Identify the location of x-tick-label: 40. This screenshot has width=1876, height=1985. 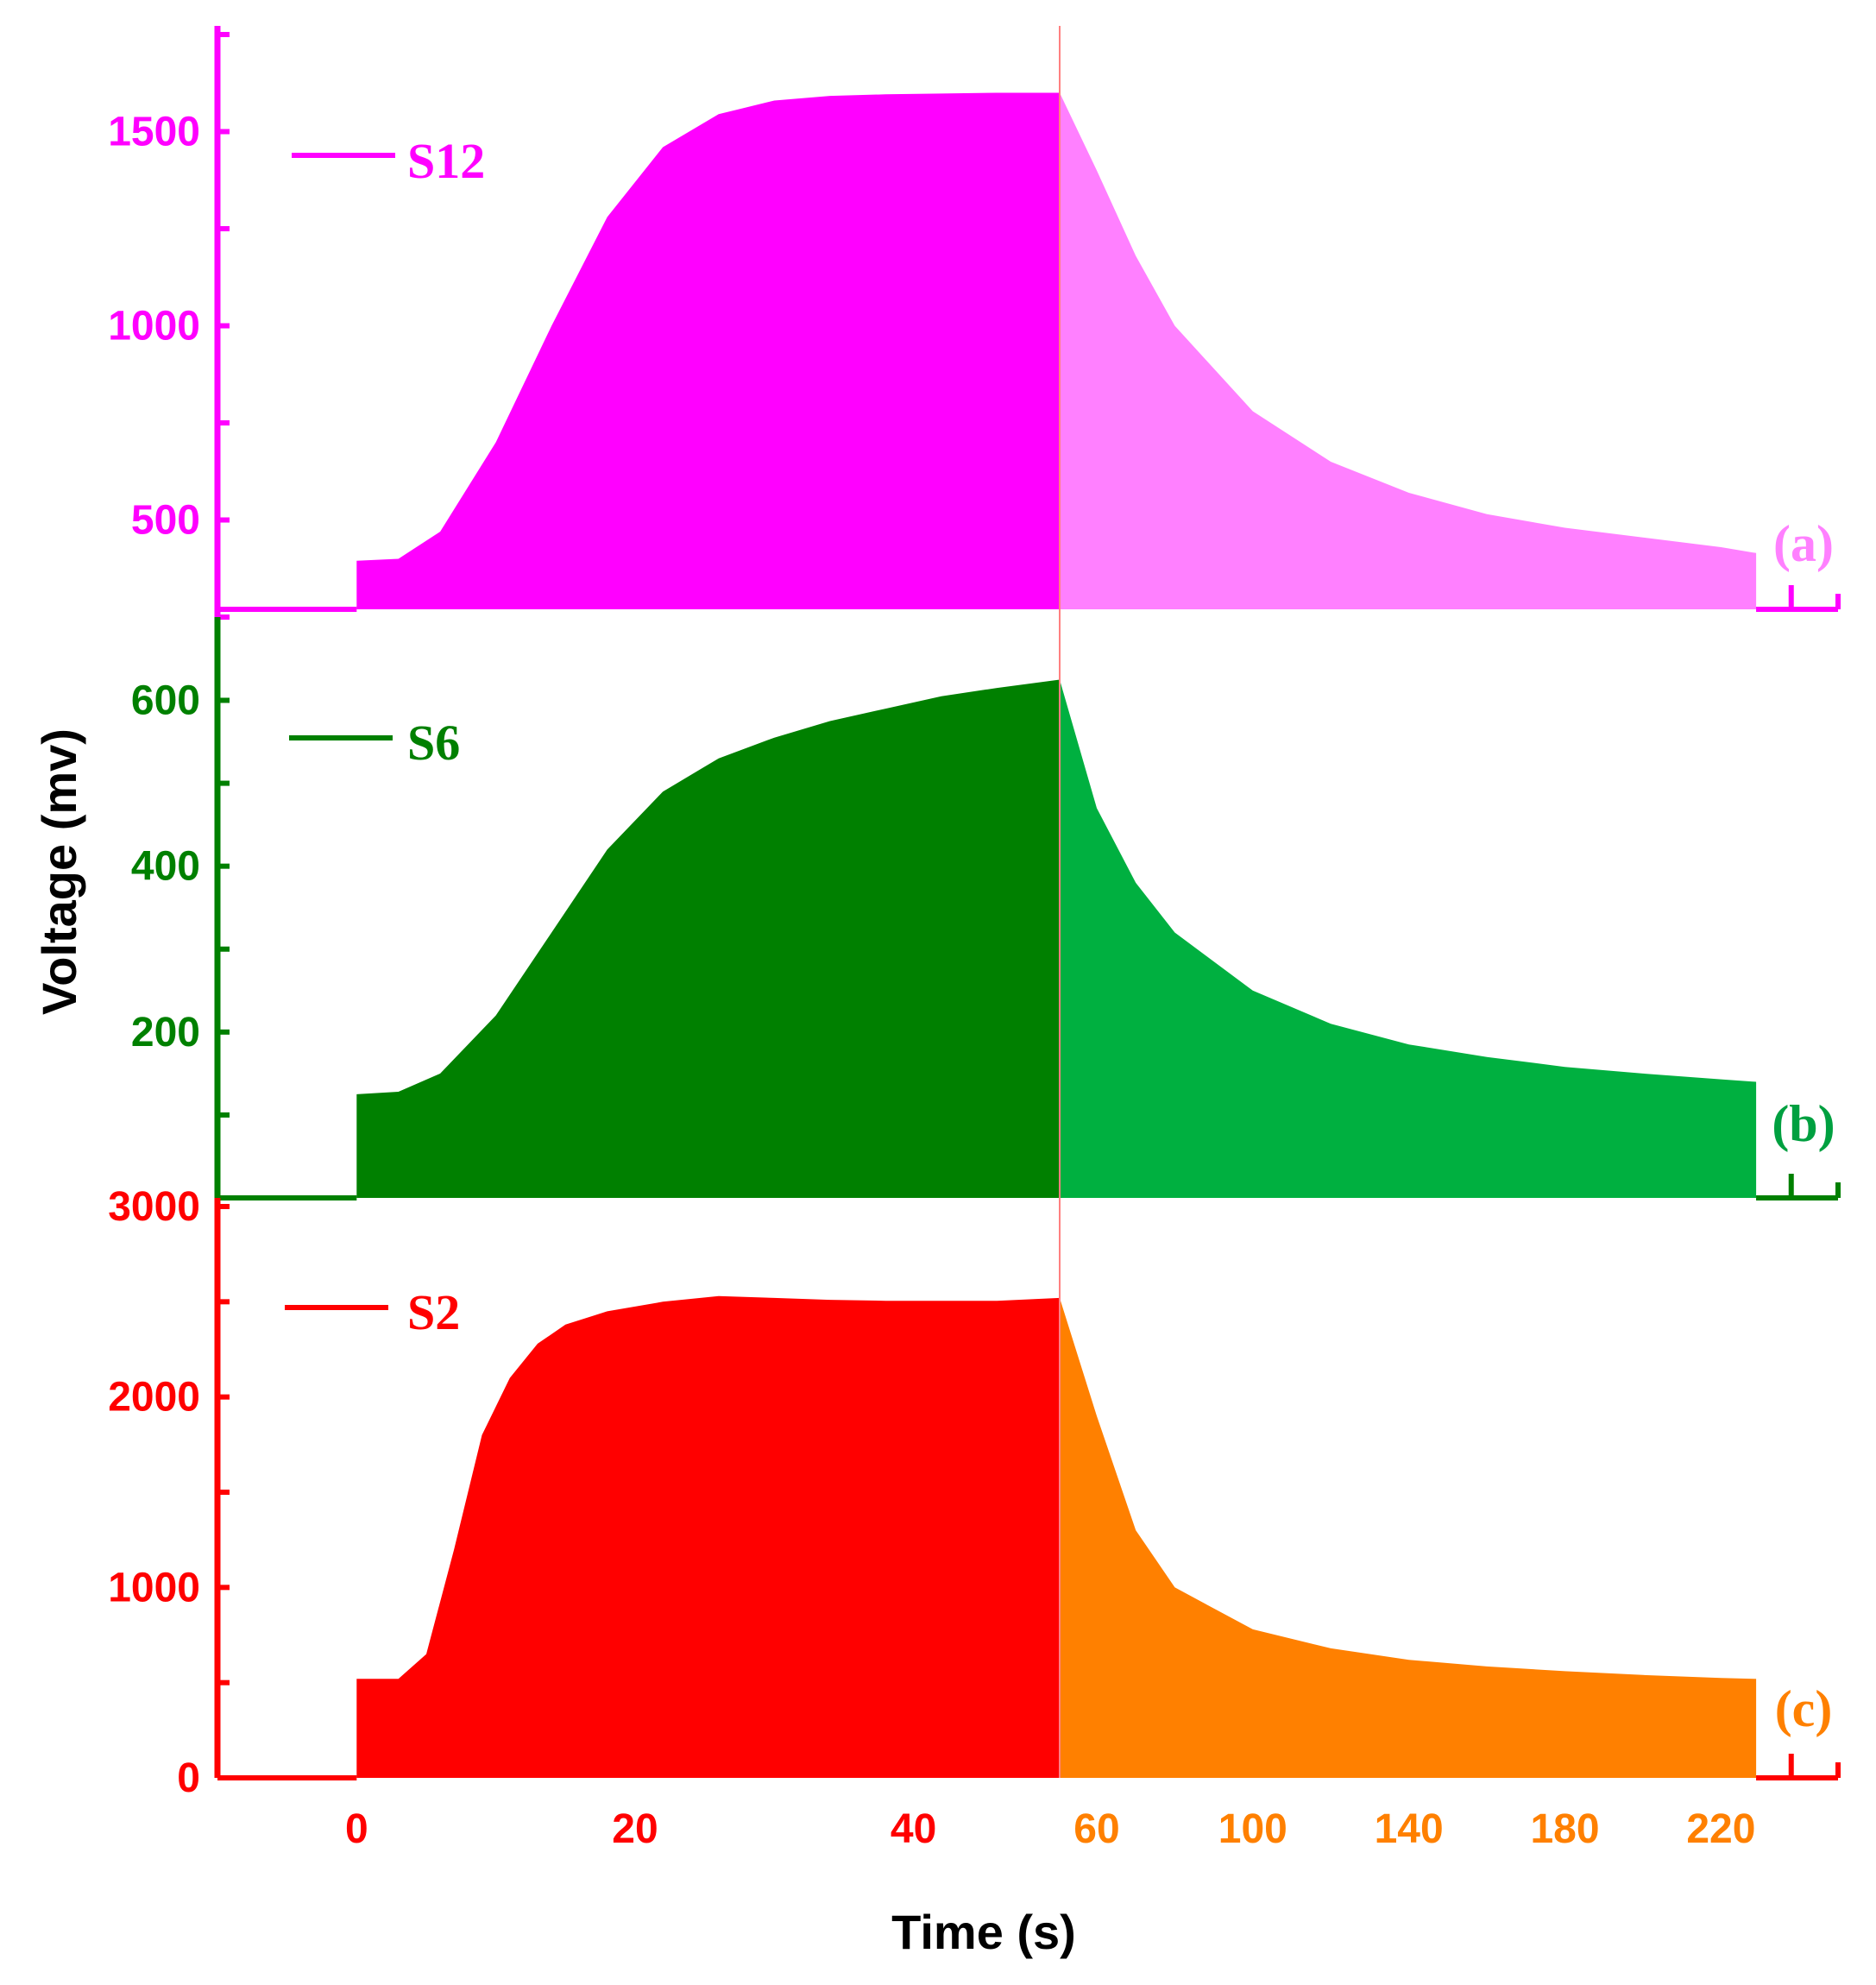
(913, 1829).